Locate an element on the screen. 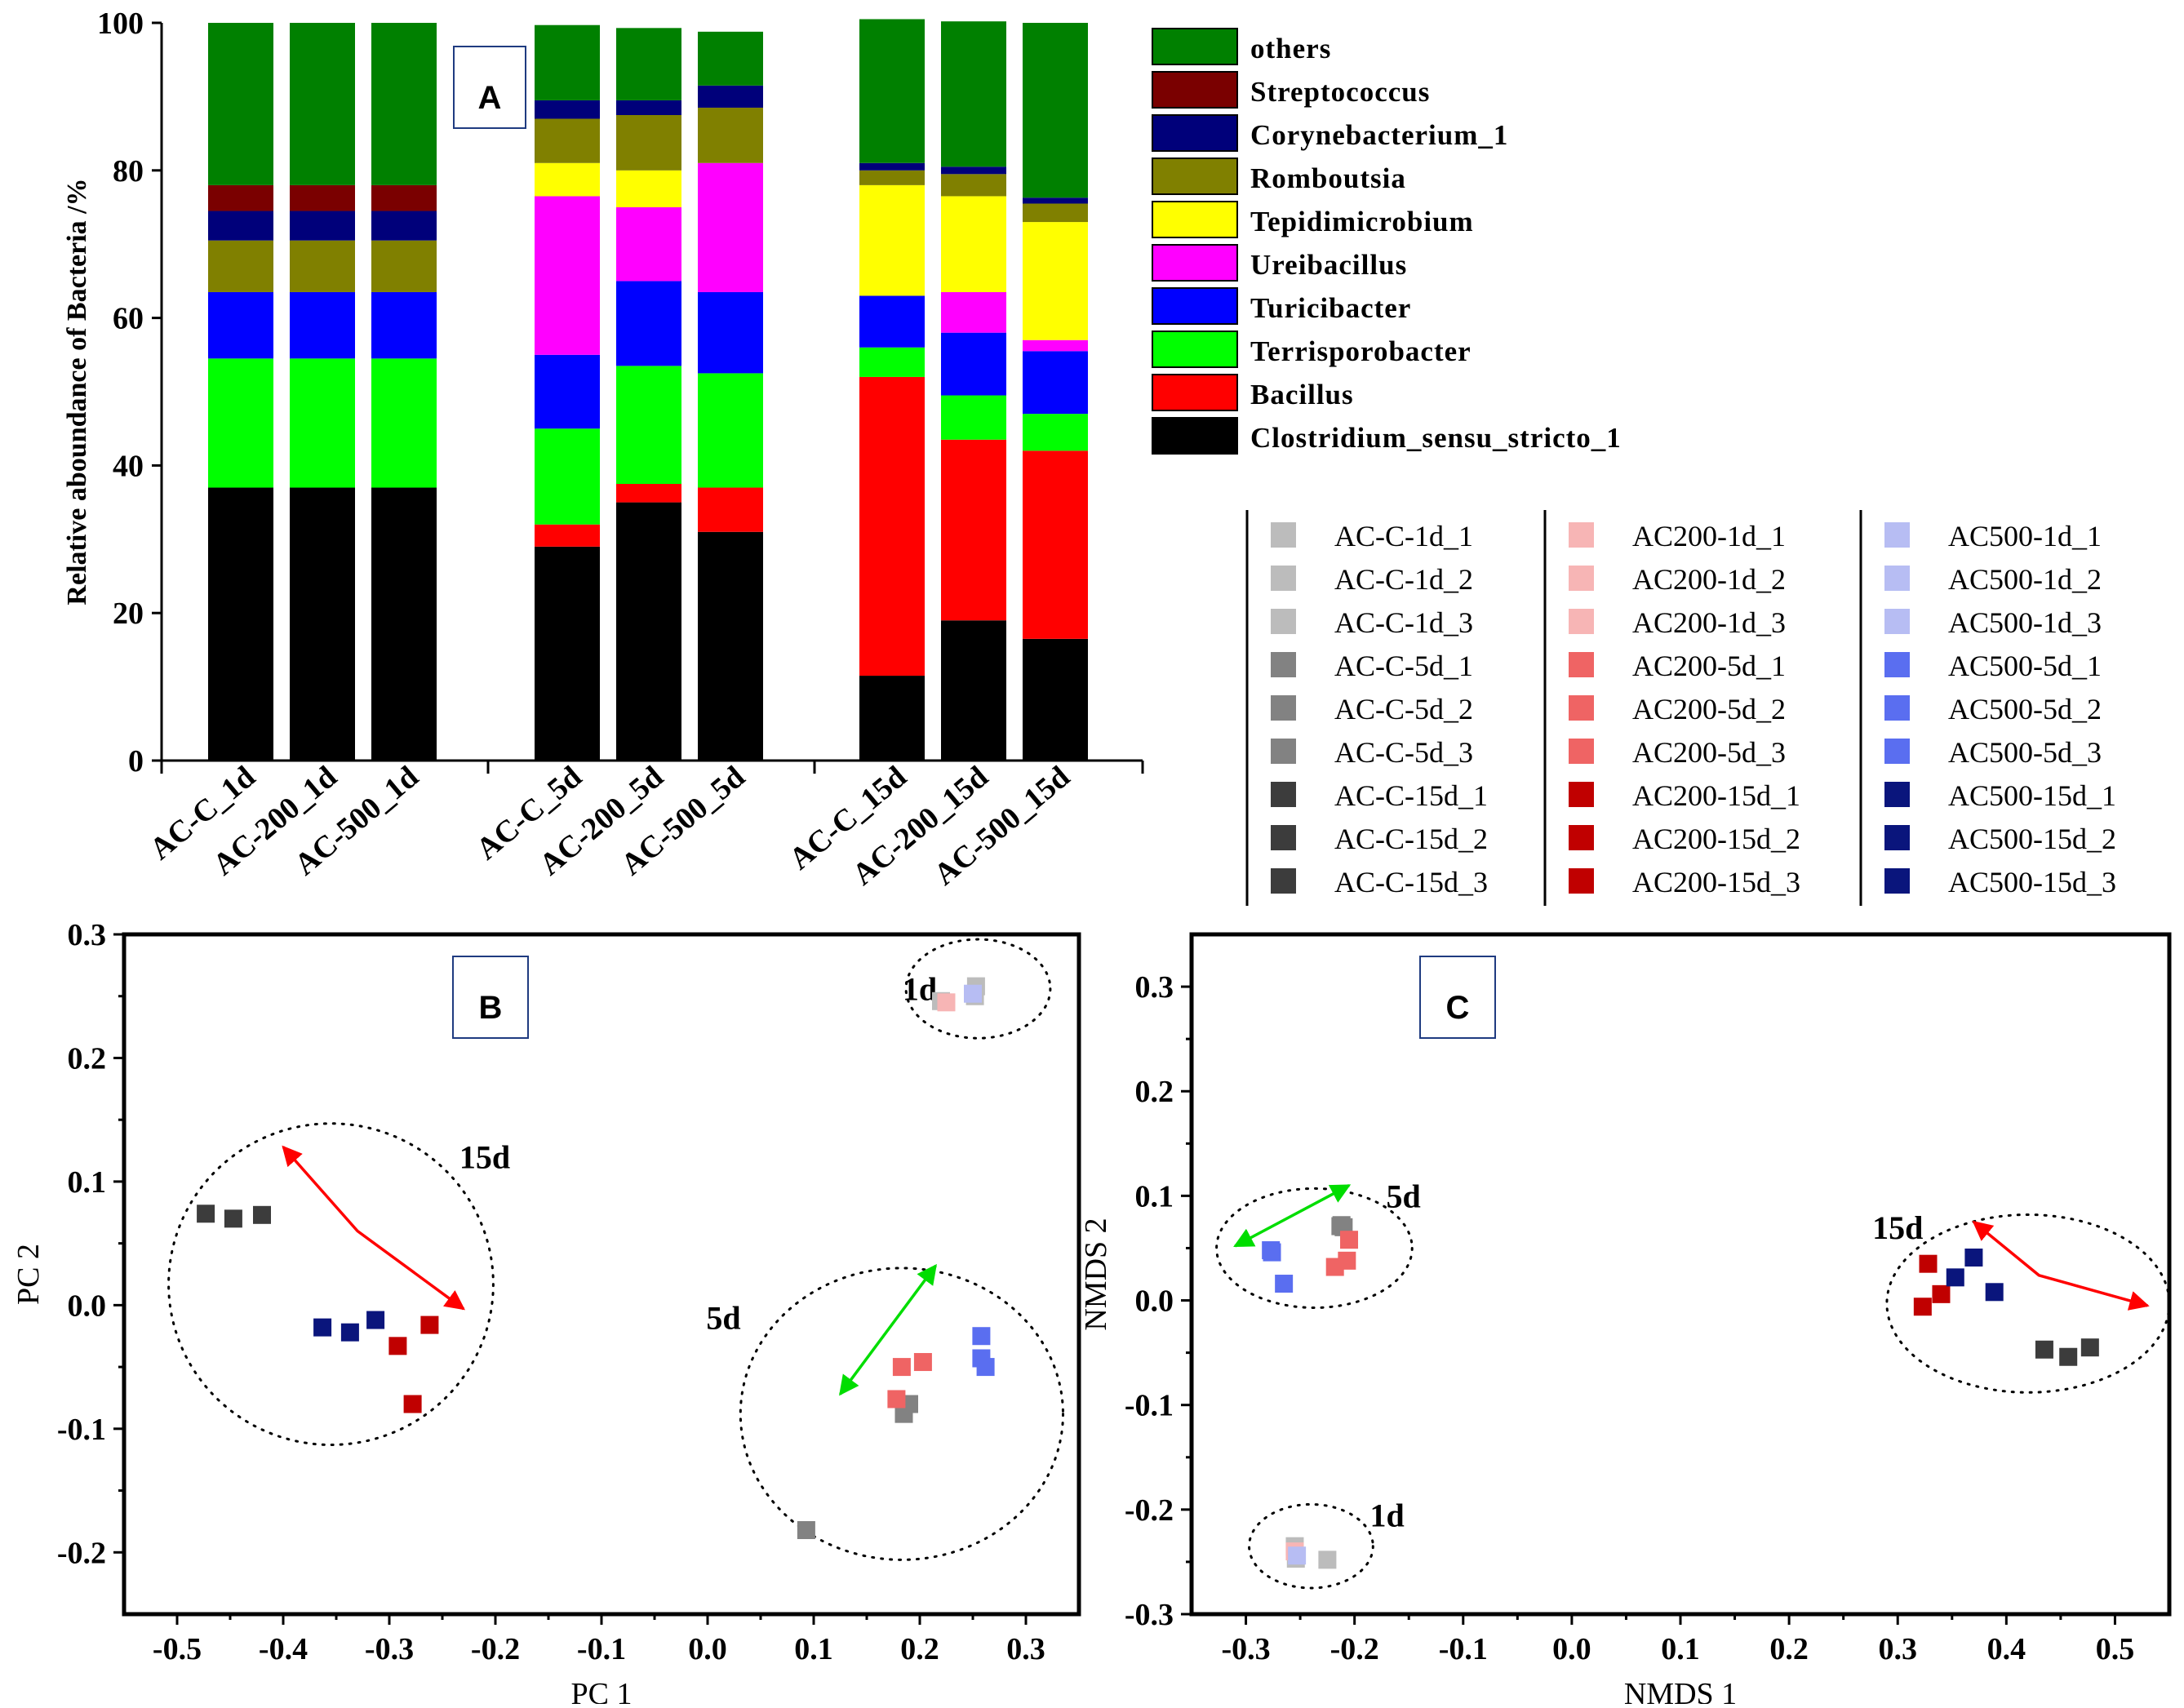  x-axis-label: PC 1 is located at coordinates (602, 1691).